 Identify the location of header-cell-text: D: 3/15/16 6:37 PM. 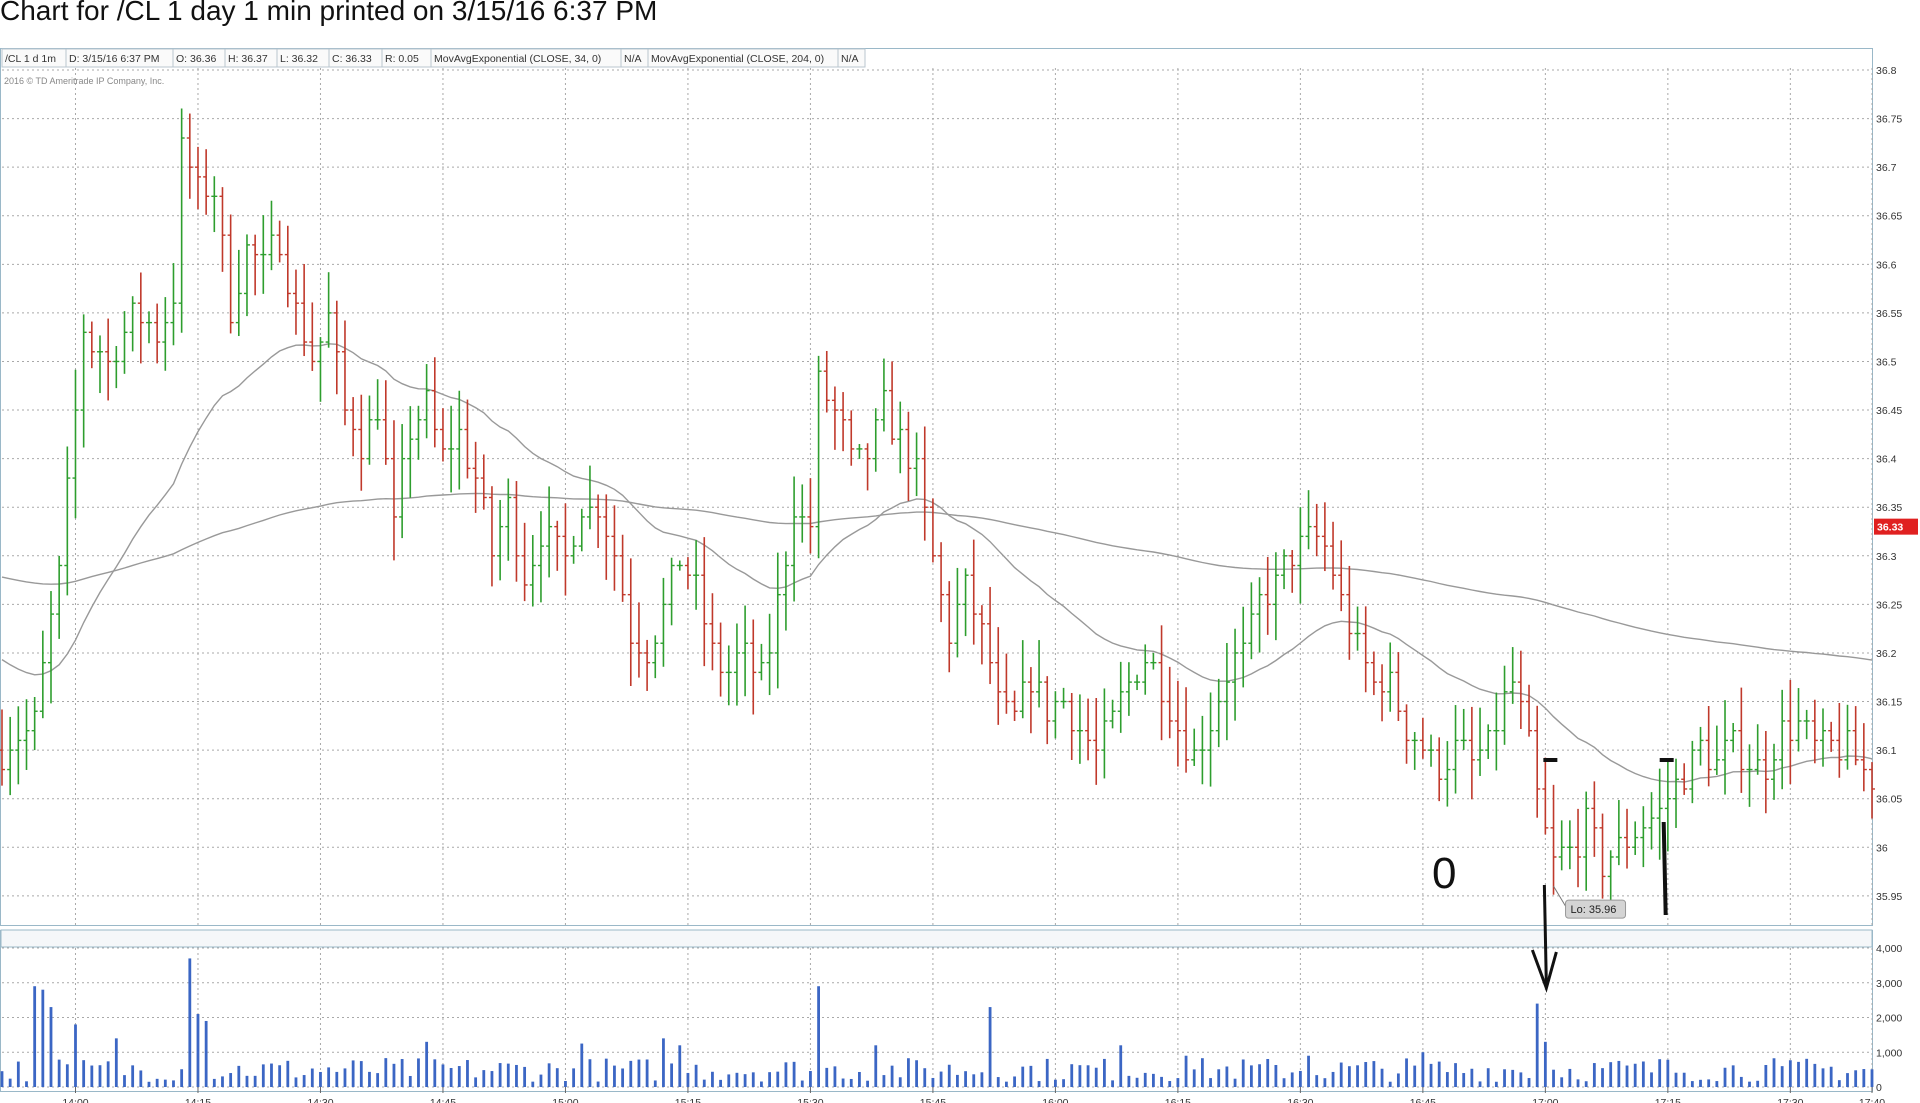
(114, 59).